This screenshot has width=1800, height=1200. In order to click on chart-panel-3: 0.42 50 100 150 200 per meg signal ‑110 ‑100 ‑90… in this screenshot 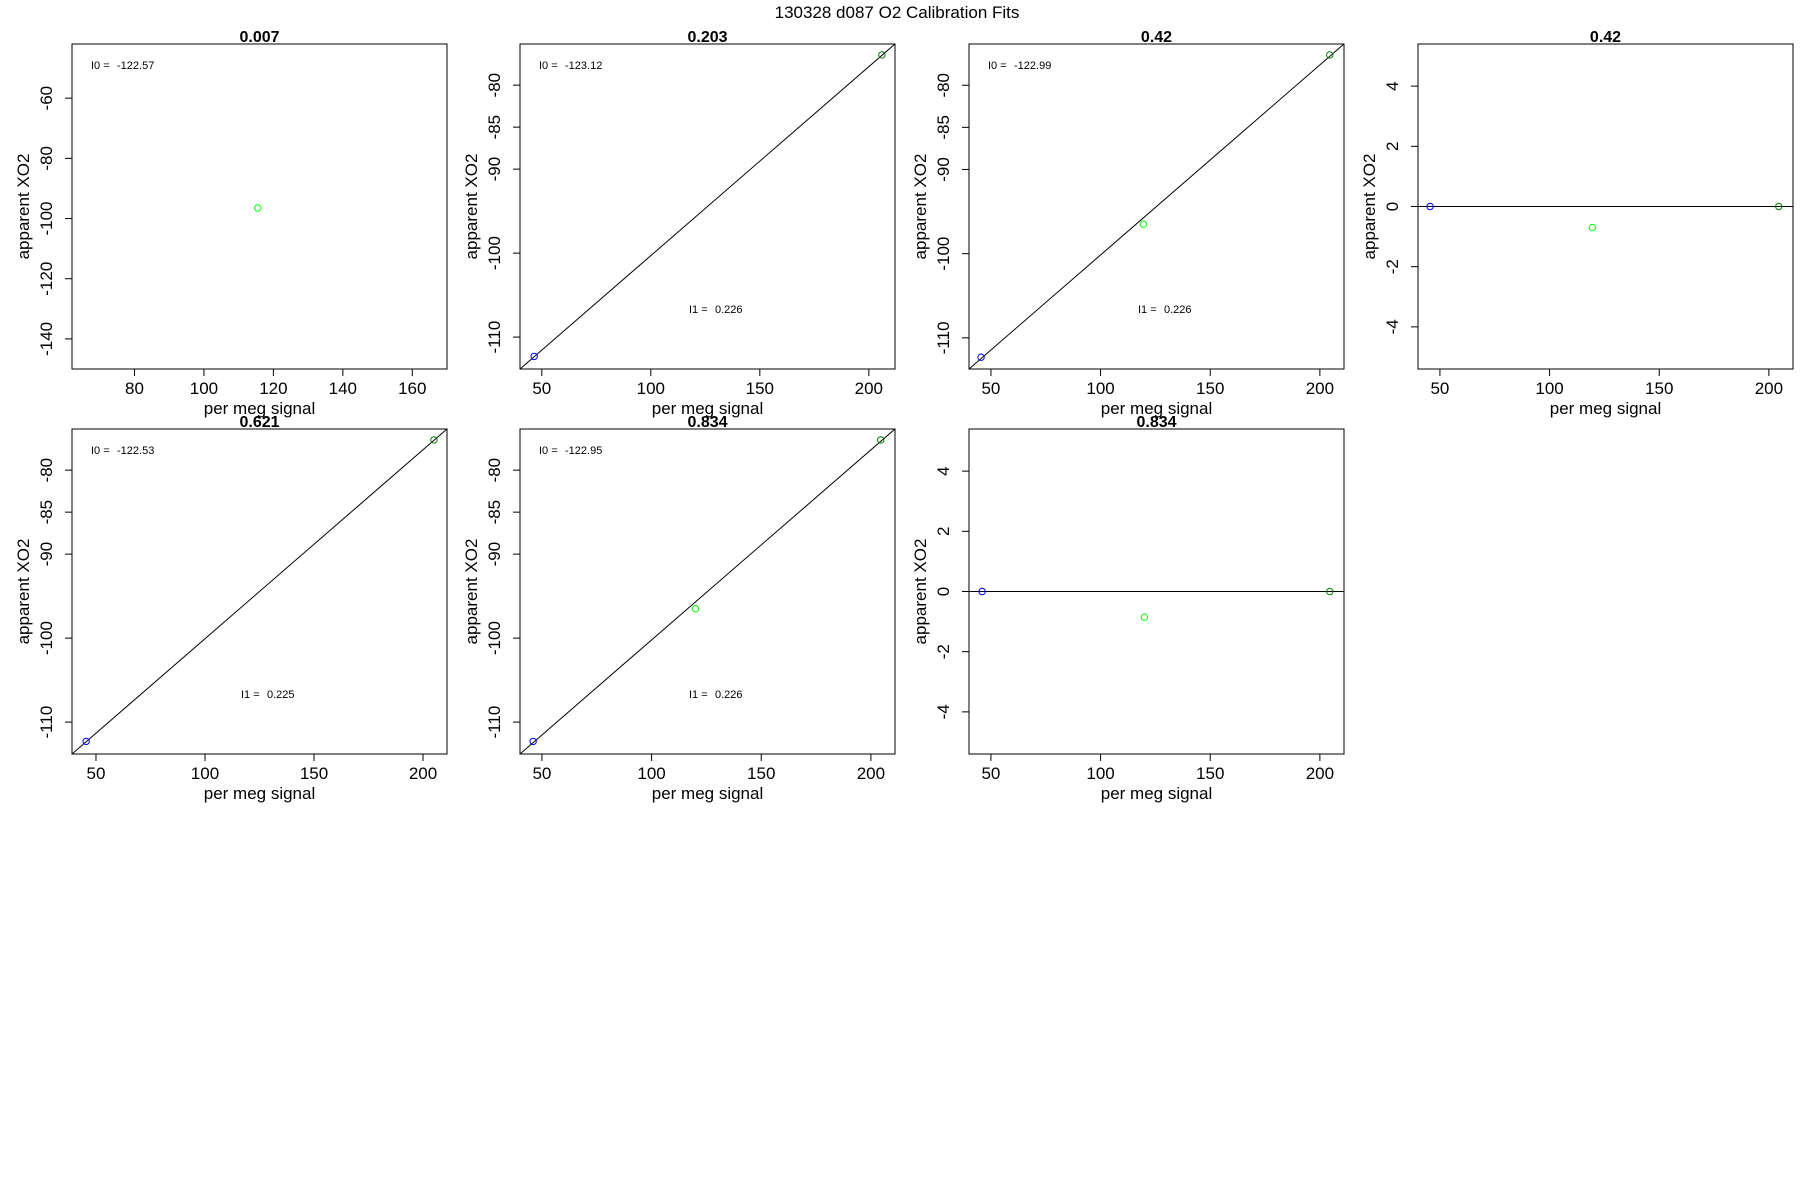, I will do `click(1128, 223)`.